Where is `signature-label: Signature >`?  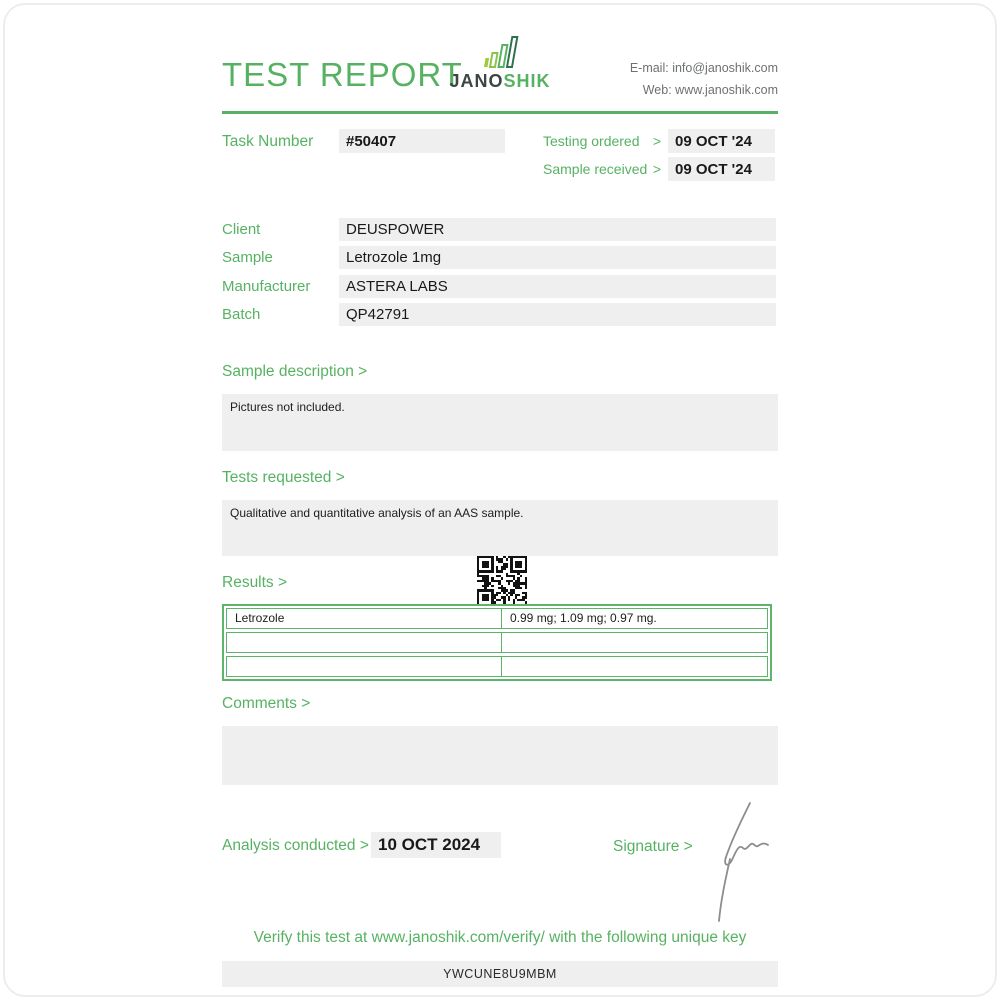 signature-label: Signature > is located at coordinates (653, 846).